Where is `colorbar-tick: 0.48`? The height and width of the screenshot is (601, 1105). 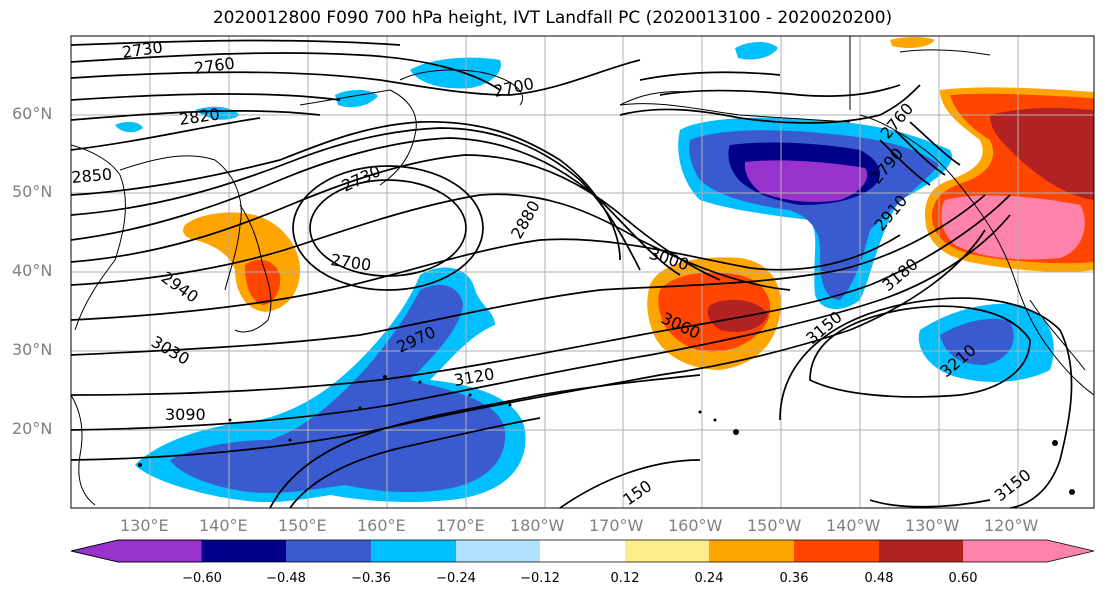 colorbar-tick: 0.48 is located at coordinates (879, 578).